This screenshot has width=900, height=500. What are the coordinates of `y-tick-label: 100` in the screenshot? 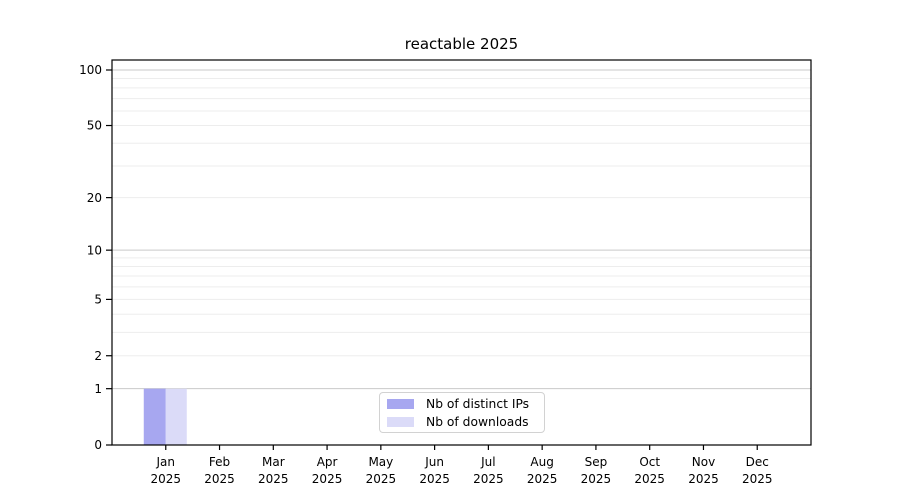 It's located at (90, 70).